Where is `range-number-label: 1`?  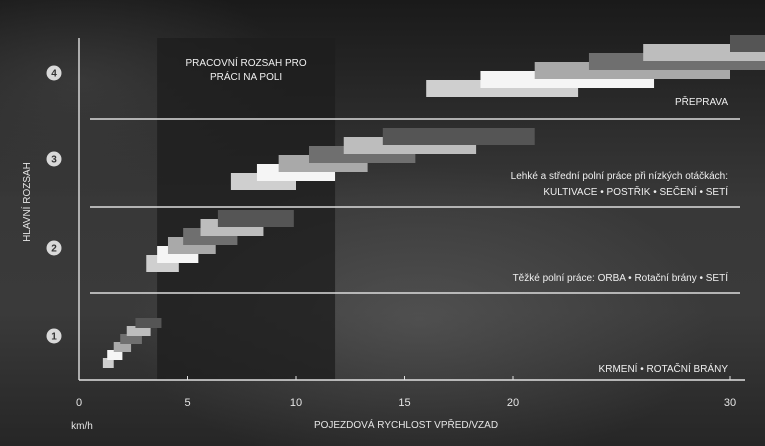 range-number-label: 1 is located at coordinates (54, 337).